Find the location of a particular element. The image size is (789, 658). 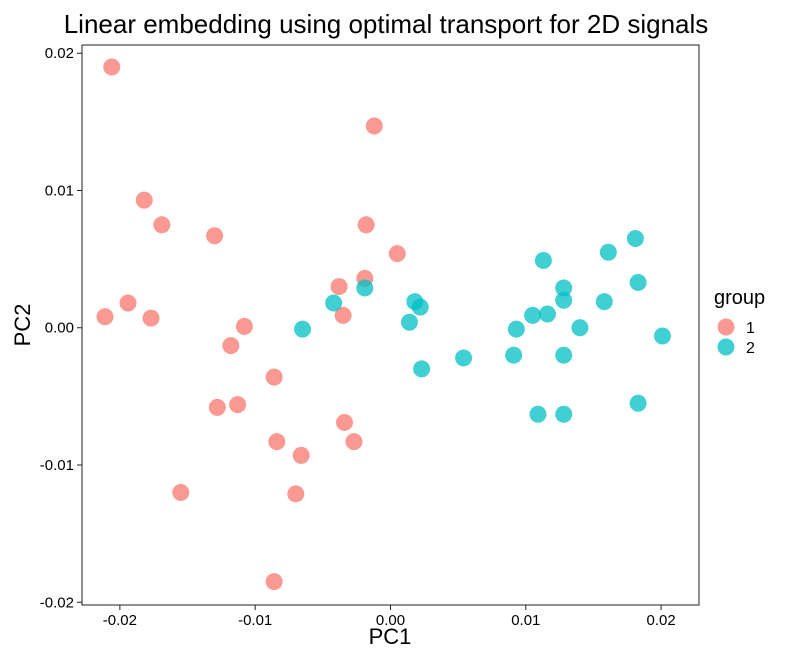

y-axis: -0.02 -0.01 0.00 0.01 0.02 is located at coordinates (61, 328).